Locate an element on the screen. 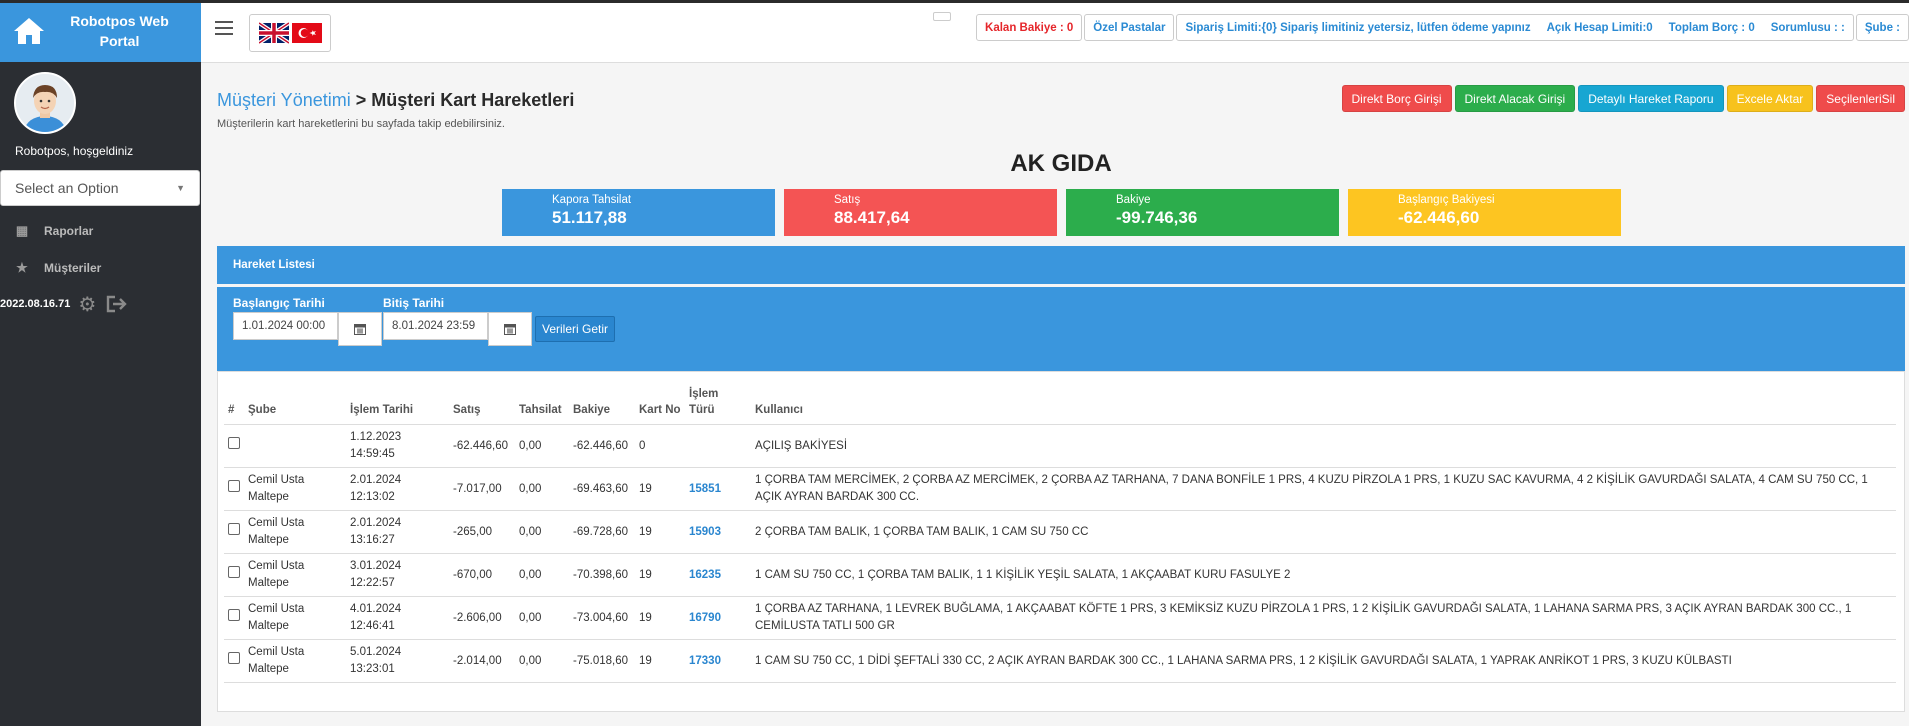 The image size is (1909, 726). turkey-flag-icon is located at coordinates (306, 33).